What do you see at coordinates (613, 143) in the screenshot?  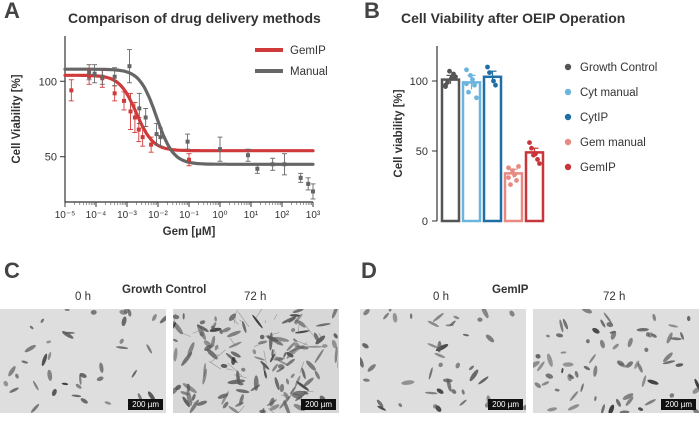 I see `legend-label-3: Gem manual` at bounding box center [613, 143].